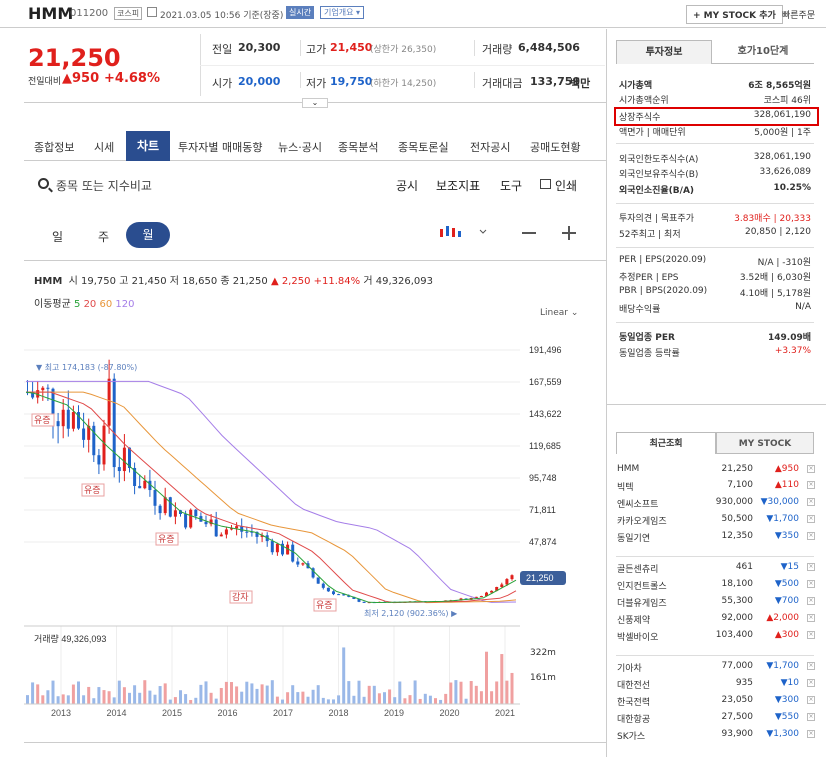 This screenshot has width=826, height=757. I want to click on candle-type-icon, so click(463, 233).